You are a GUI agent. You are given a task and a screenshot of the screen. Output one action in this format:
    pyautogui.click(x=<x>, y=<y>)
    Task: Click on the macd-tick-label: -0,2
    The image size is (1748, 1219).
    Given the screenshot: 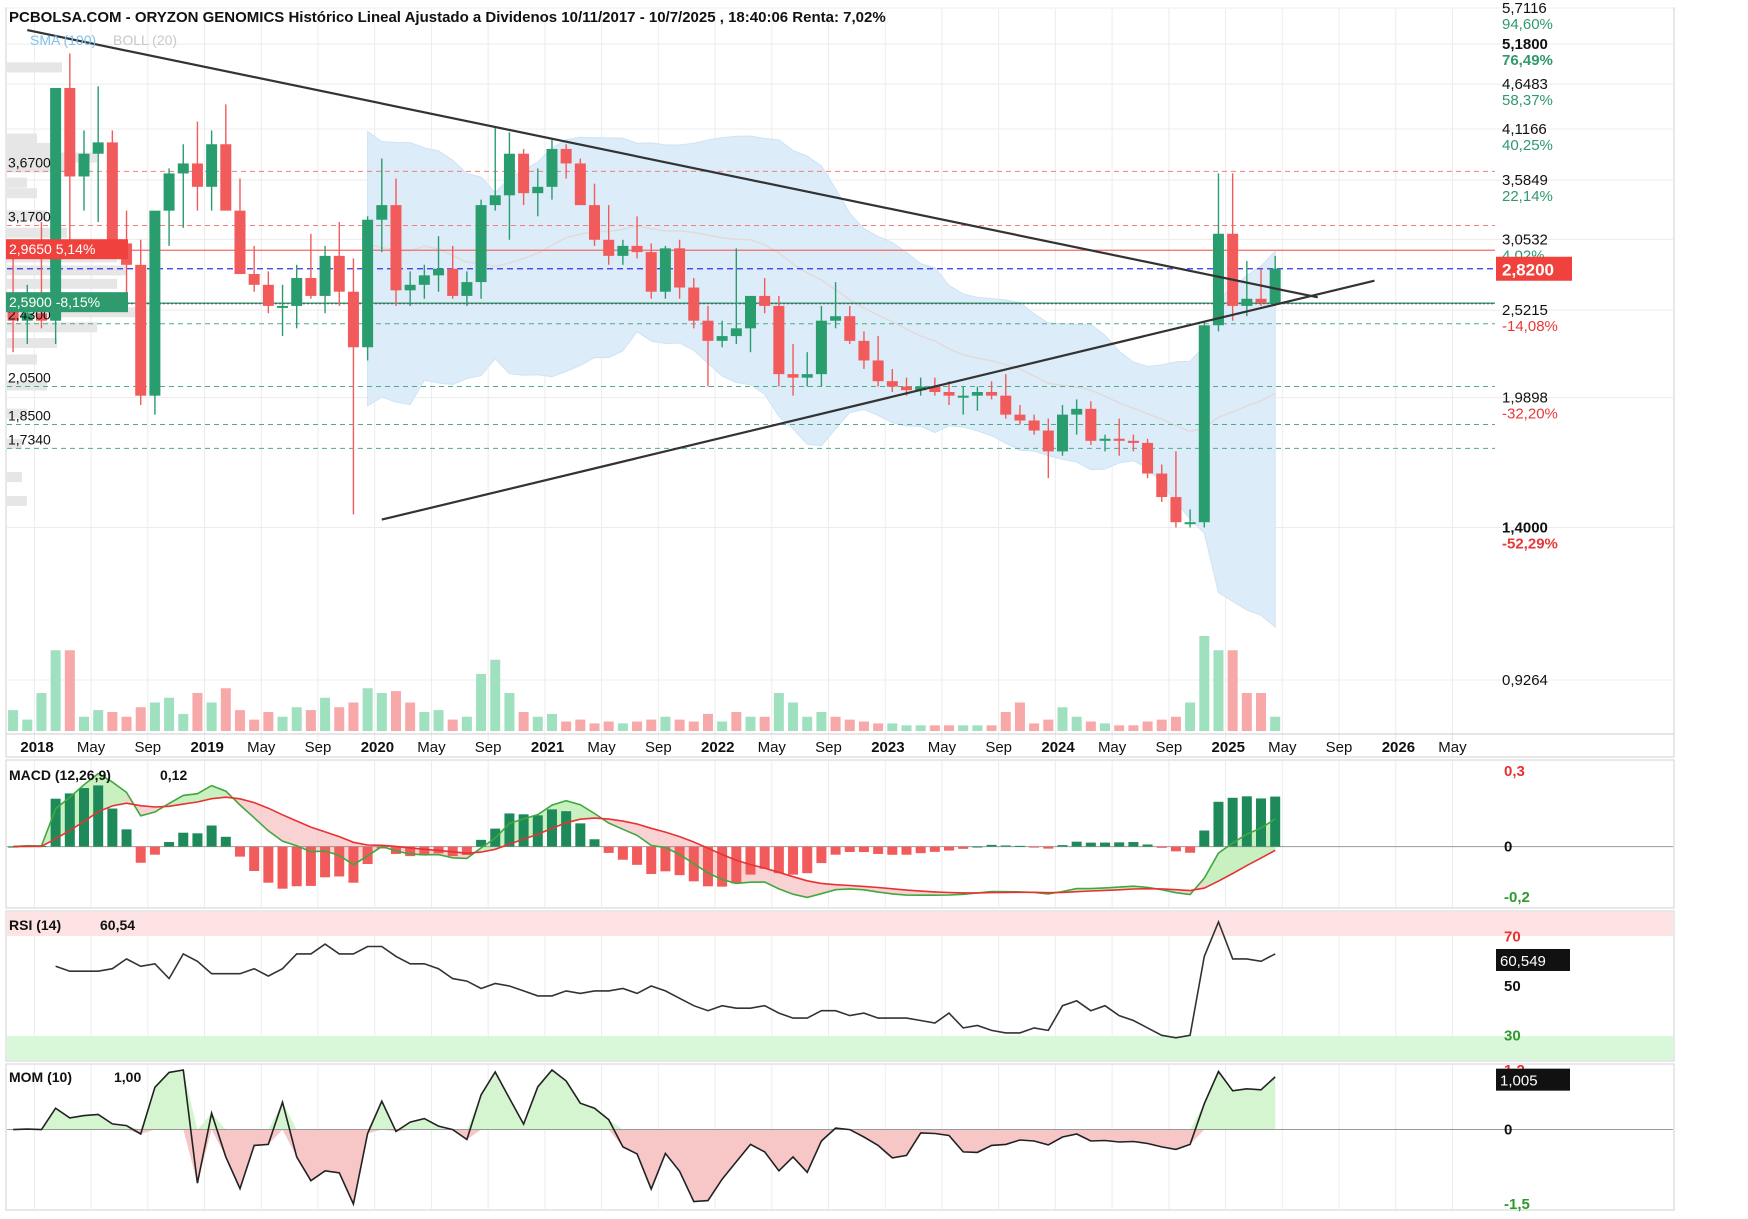 What is the action you would take?
    pyautogui.click(x=1517, y=897)
    